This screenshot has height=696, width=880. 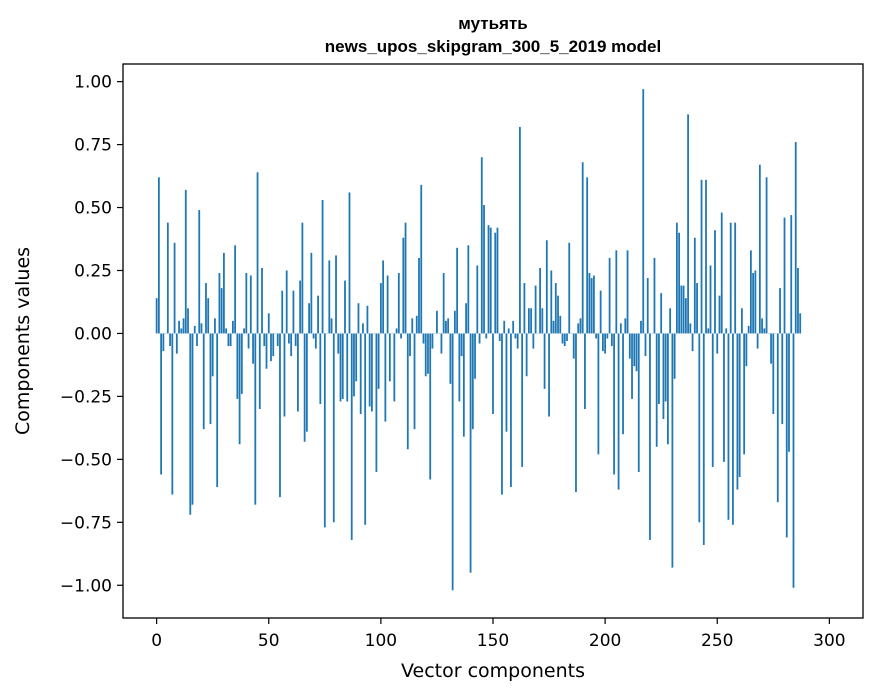 I want to click on x-tick-label: 150, so click(x=493, y=641).